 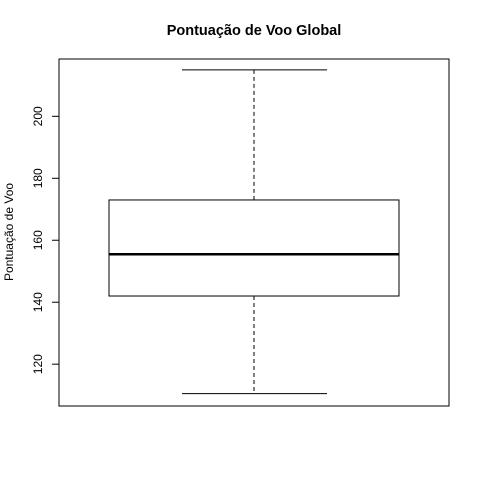 What do you see at coordinates (254, 248) in the screenshot?
I see `interquartile-box` at bounding box center [254, 248].